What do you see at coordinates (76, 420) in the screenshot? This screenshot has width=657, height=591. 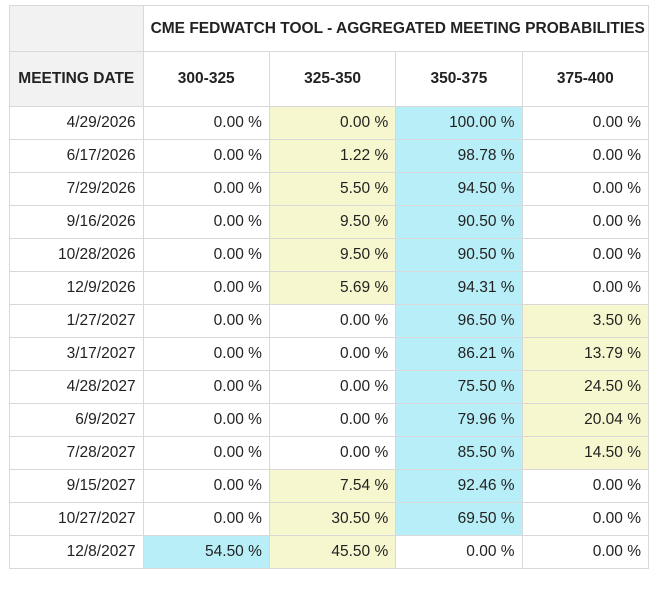 I see `meeting-date-cell: 6/9/2027` at bounding box center [76, 420].